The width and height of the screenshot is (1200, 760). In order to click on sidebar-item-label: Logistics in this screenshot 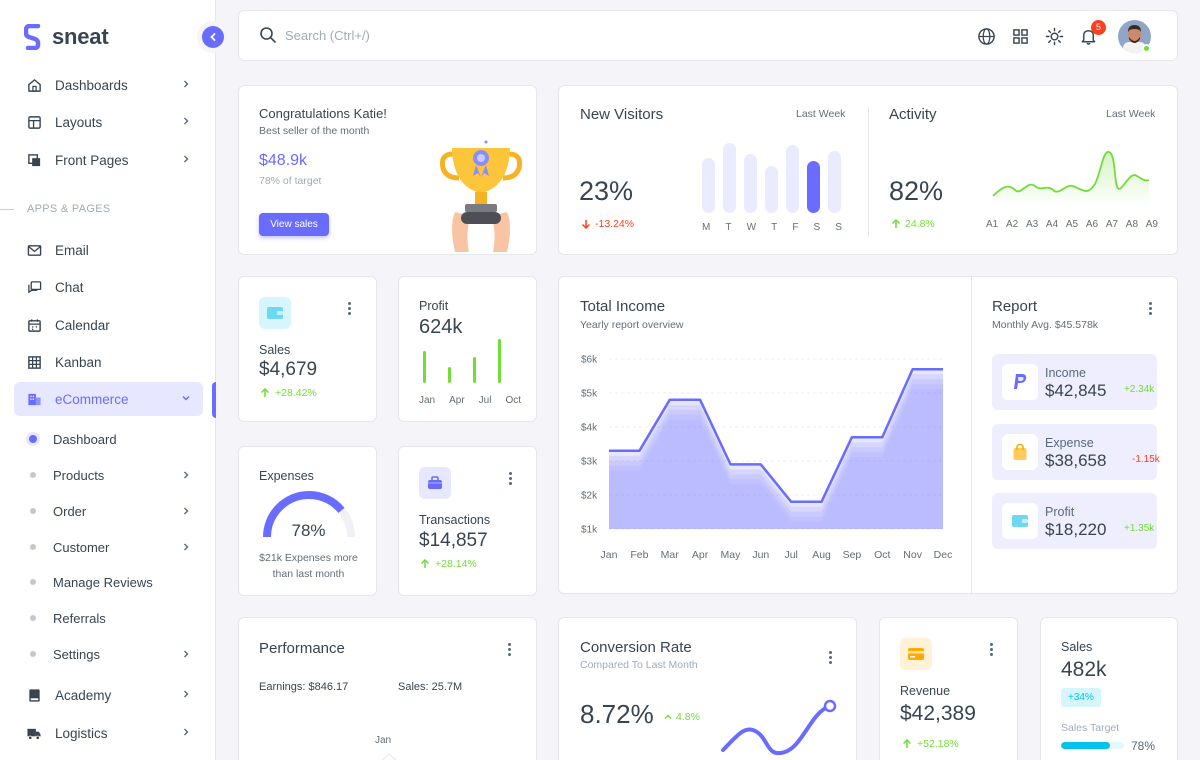, I will do `click(81, 733)`.